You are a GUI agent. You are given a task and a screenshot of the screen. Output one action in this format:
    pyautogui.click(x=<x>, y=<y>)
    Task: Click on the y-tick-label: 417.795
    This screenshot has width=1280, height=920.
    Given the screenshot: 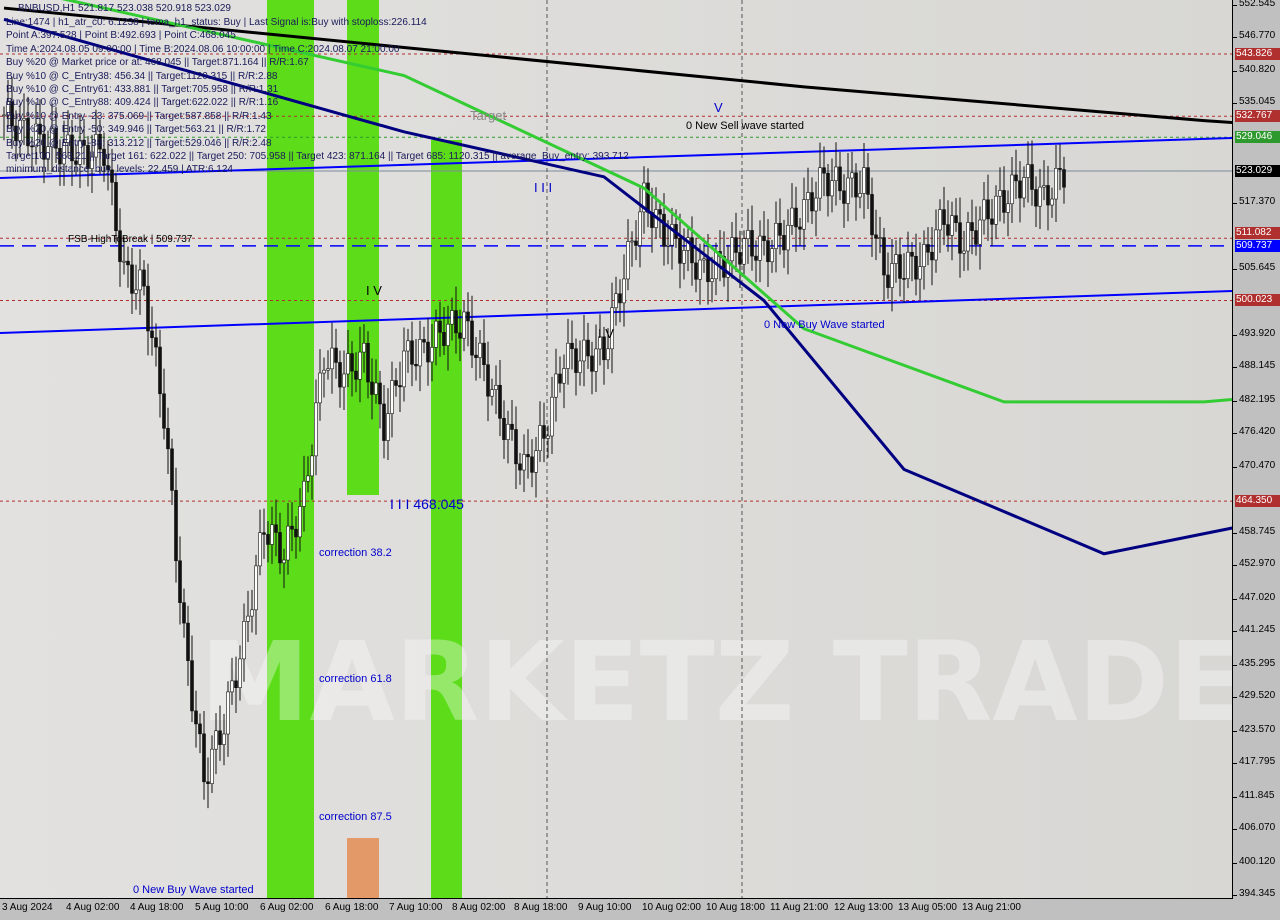 What is the action you would take?
    pyautogui.click(x=1257, y=762)
    